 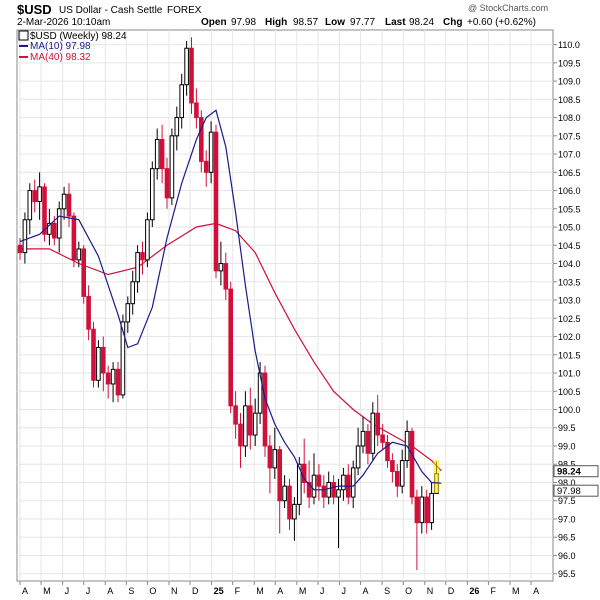 I want to click on chg-value: +0.60 (+0.62%), so click(x=501, y=22).